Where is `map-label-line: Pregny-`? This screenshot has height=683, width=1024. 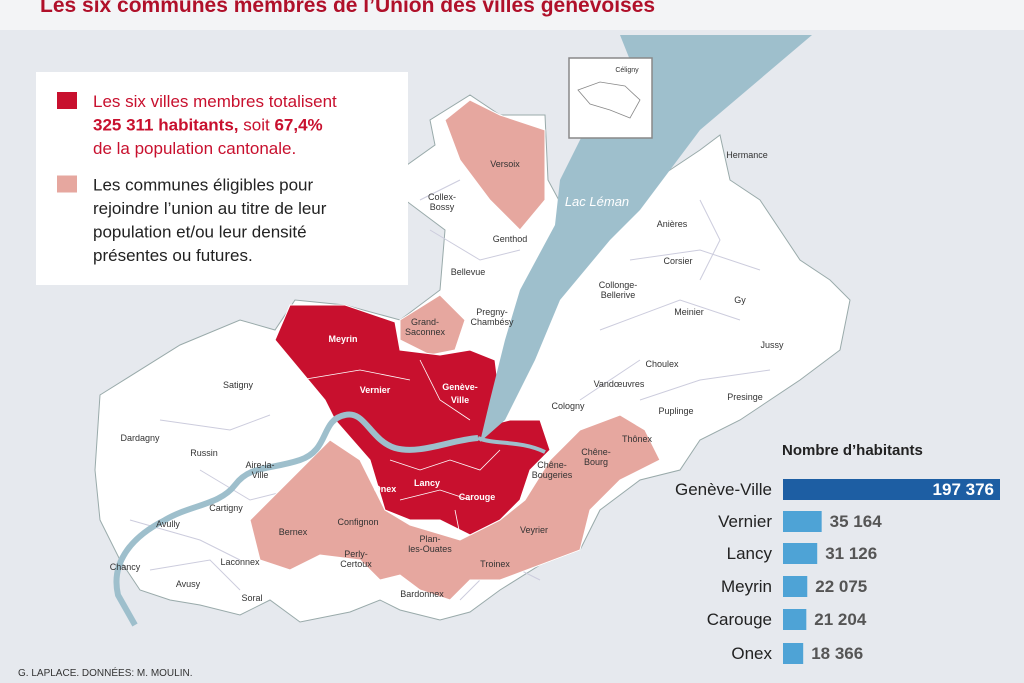
map-label-line: Pregny- is located at coordinates (492, 312).